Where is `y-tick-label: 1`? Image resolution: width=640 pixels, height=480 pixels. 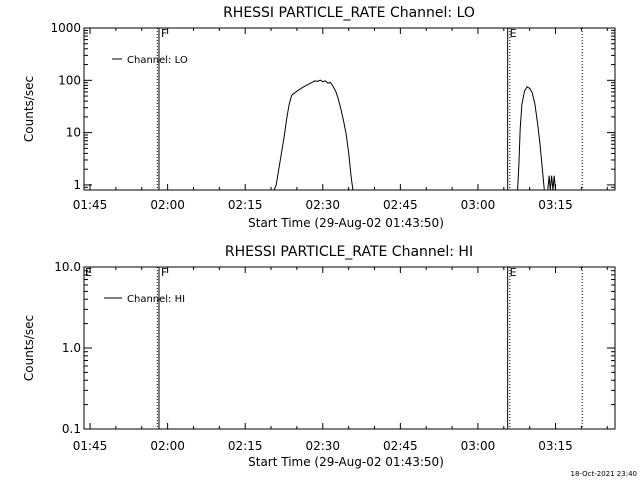 y-tick-label: 1 is located at coordinates (77, 185).